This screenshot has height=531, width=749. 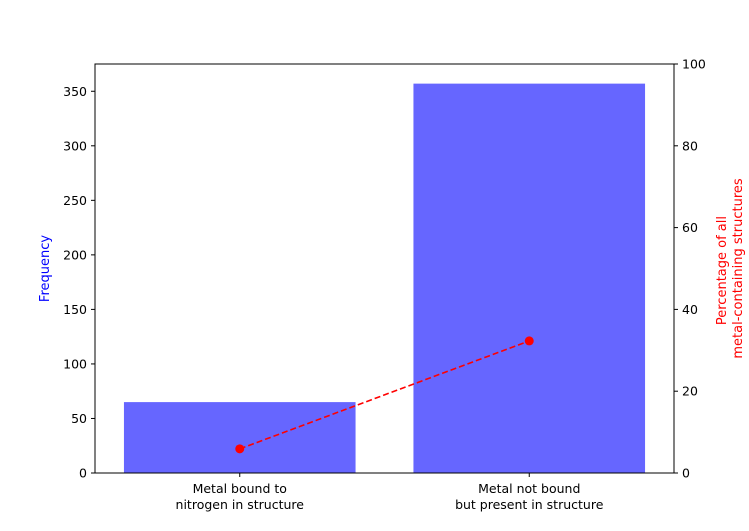 I want to click on x-tick-label-0: Metal bound to nitrogen in structure, so click(x=240, y=496).